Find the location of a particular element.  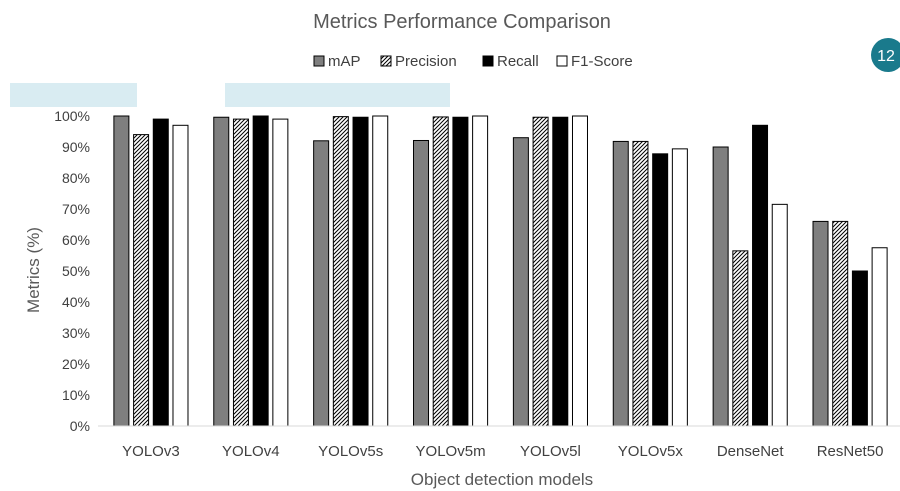

chart-title: Metrics Performance Comparison is located at coordinates (462, 22).